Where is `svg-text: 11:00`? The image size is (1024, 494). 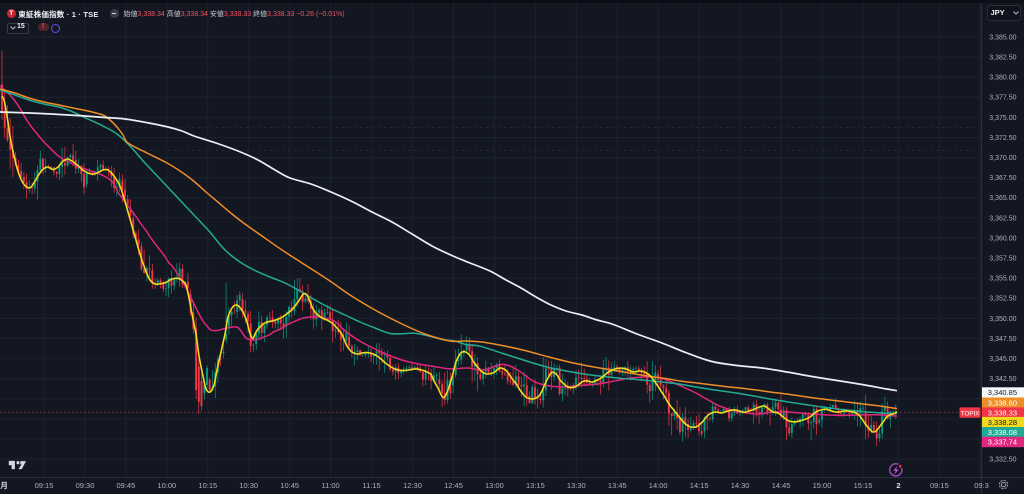 svg-text: 11:00 is located at coordinates (330, 485).